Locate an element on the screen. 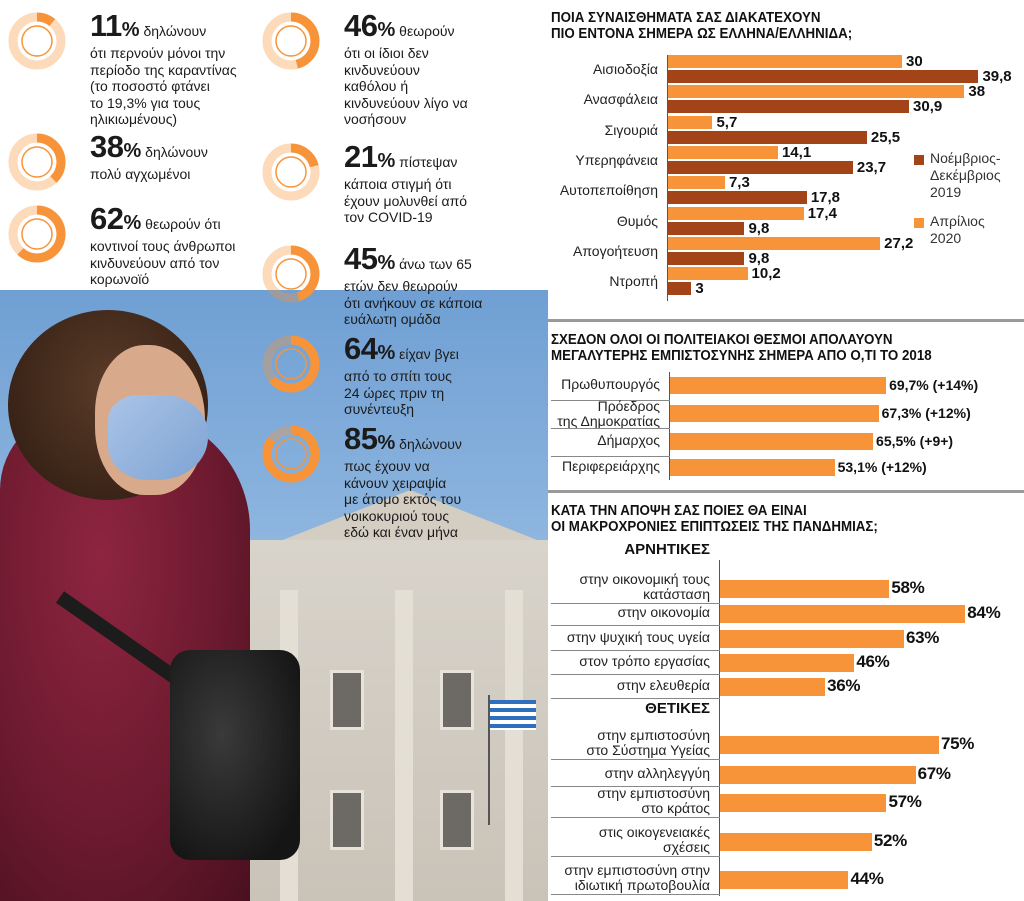 This screenshot has height=901, width=1024. chart3-value-label: 58% is located at coordinates (908, 587).